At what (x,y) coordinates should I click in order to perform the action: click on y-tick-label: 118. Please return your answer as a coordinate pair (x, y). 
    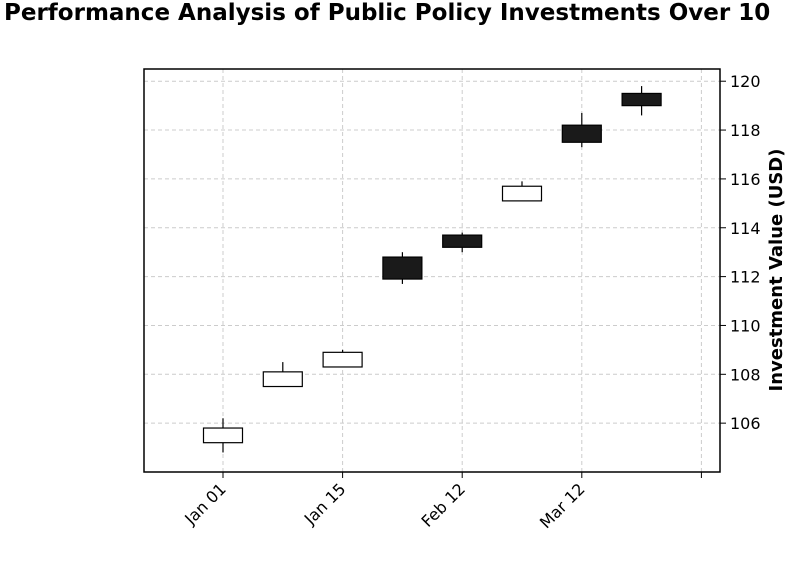
    Looking at the image, I should click on (745, 130).